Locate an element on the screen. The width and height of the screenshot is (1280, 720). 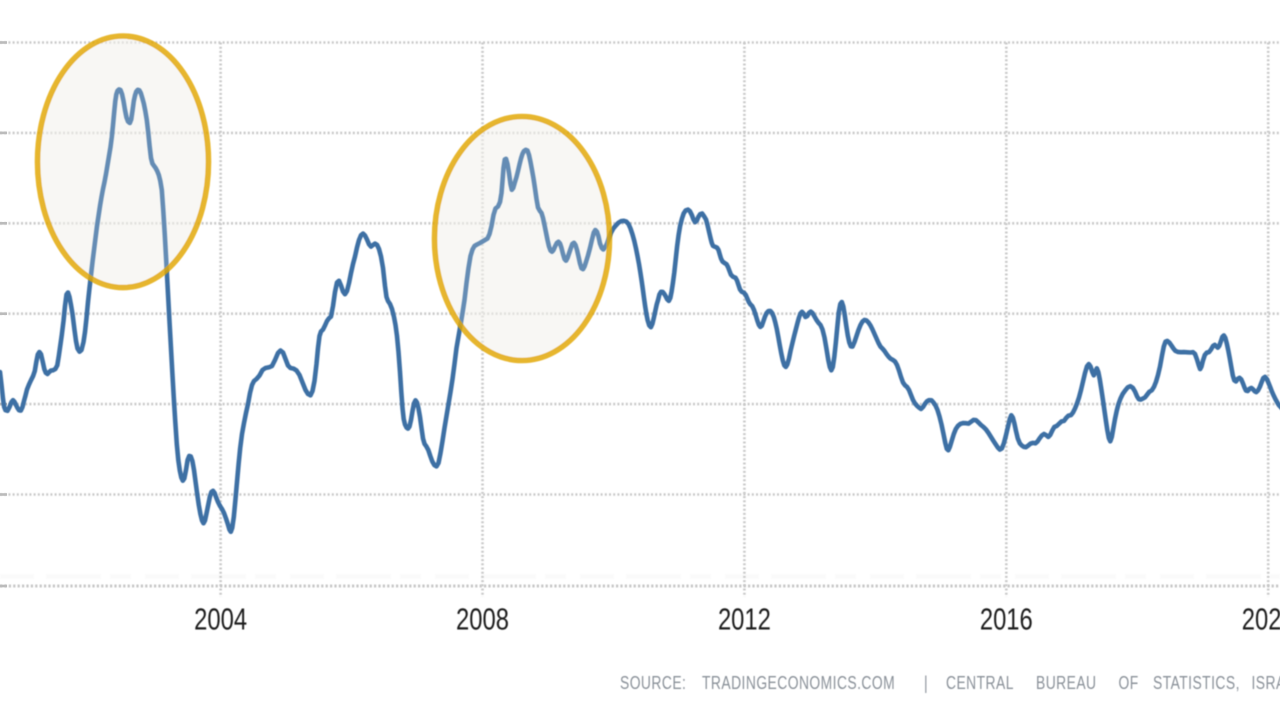
svg-text: 2020 is located at coordinates (1261, 619).